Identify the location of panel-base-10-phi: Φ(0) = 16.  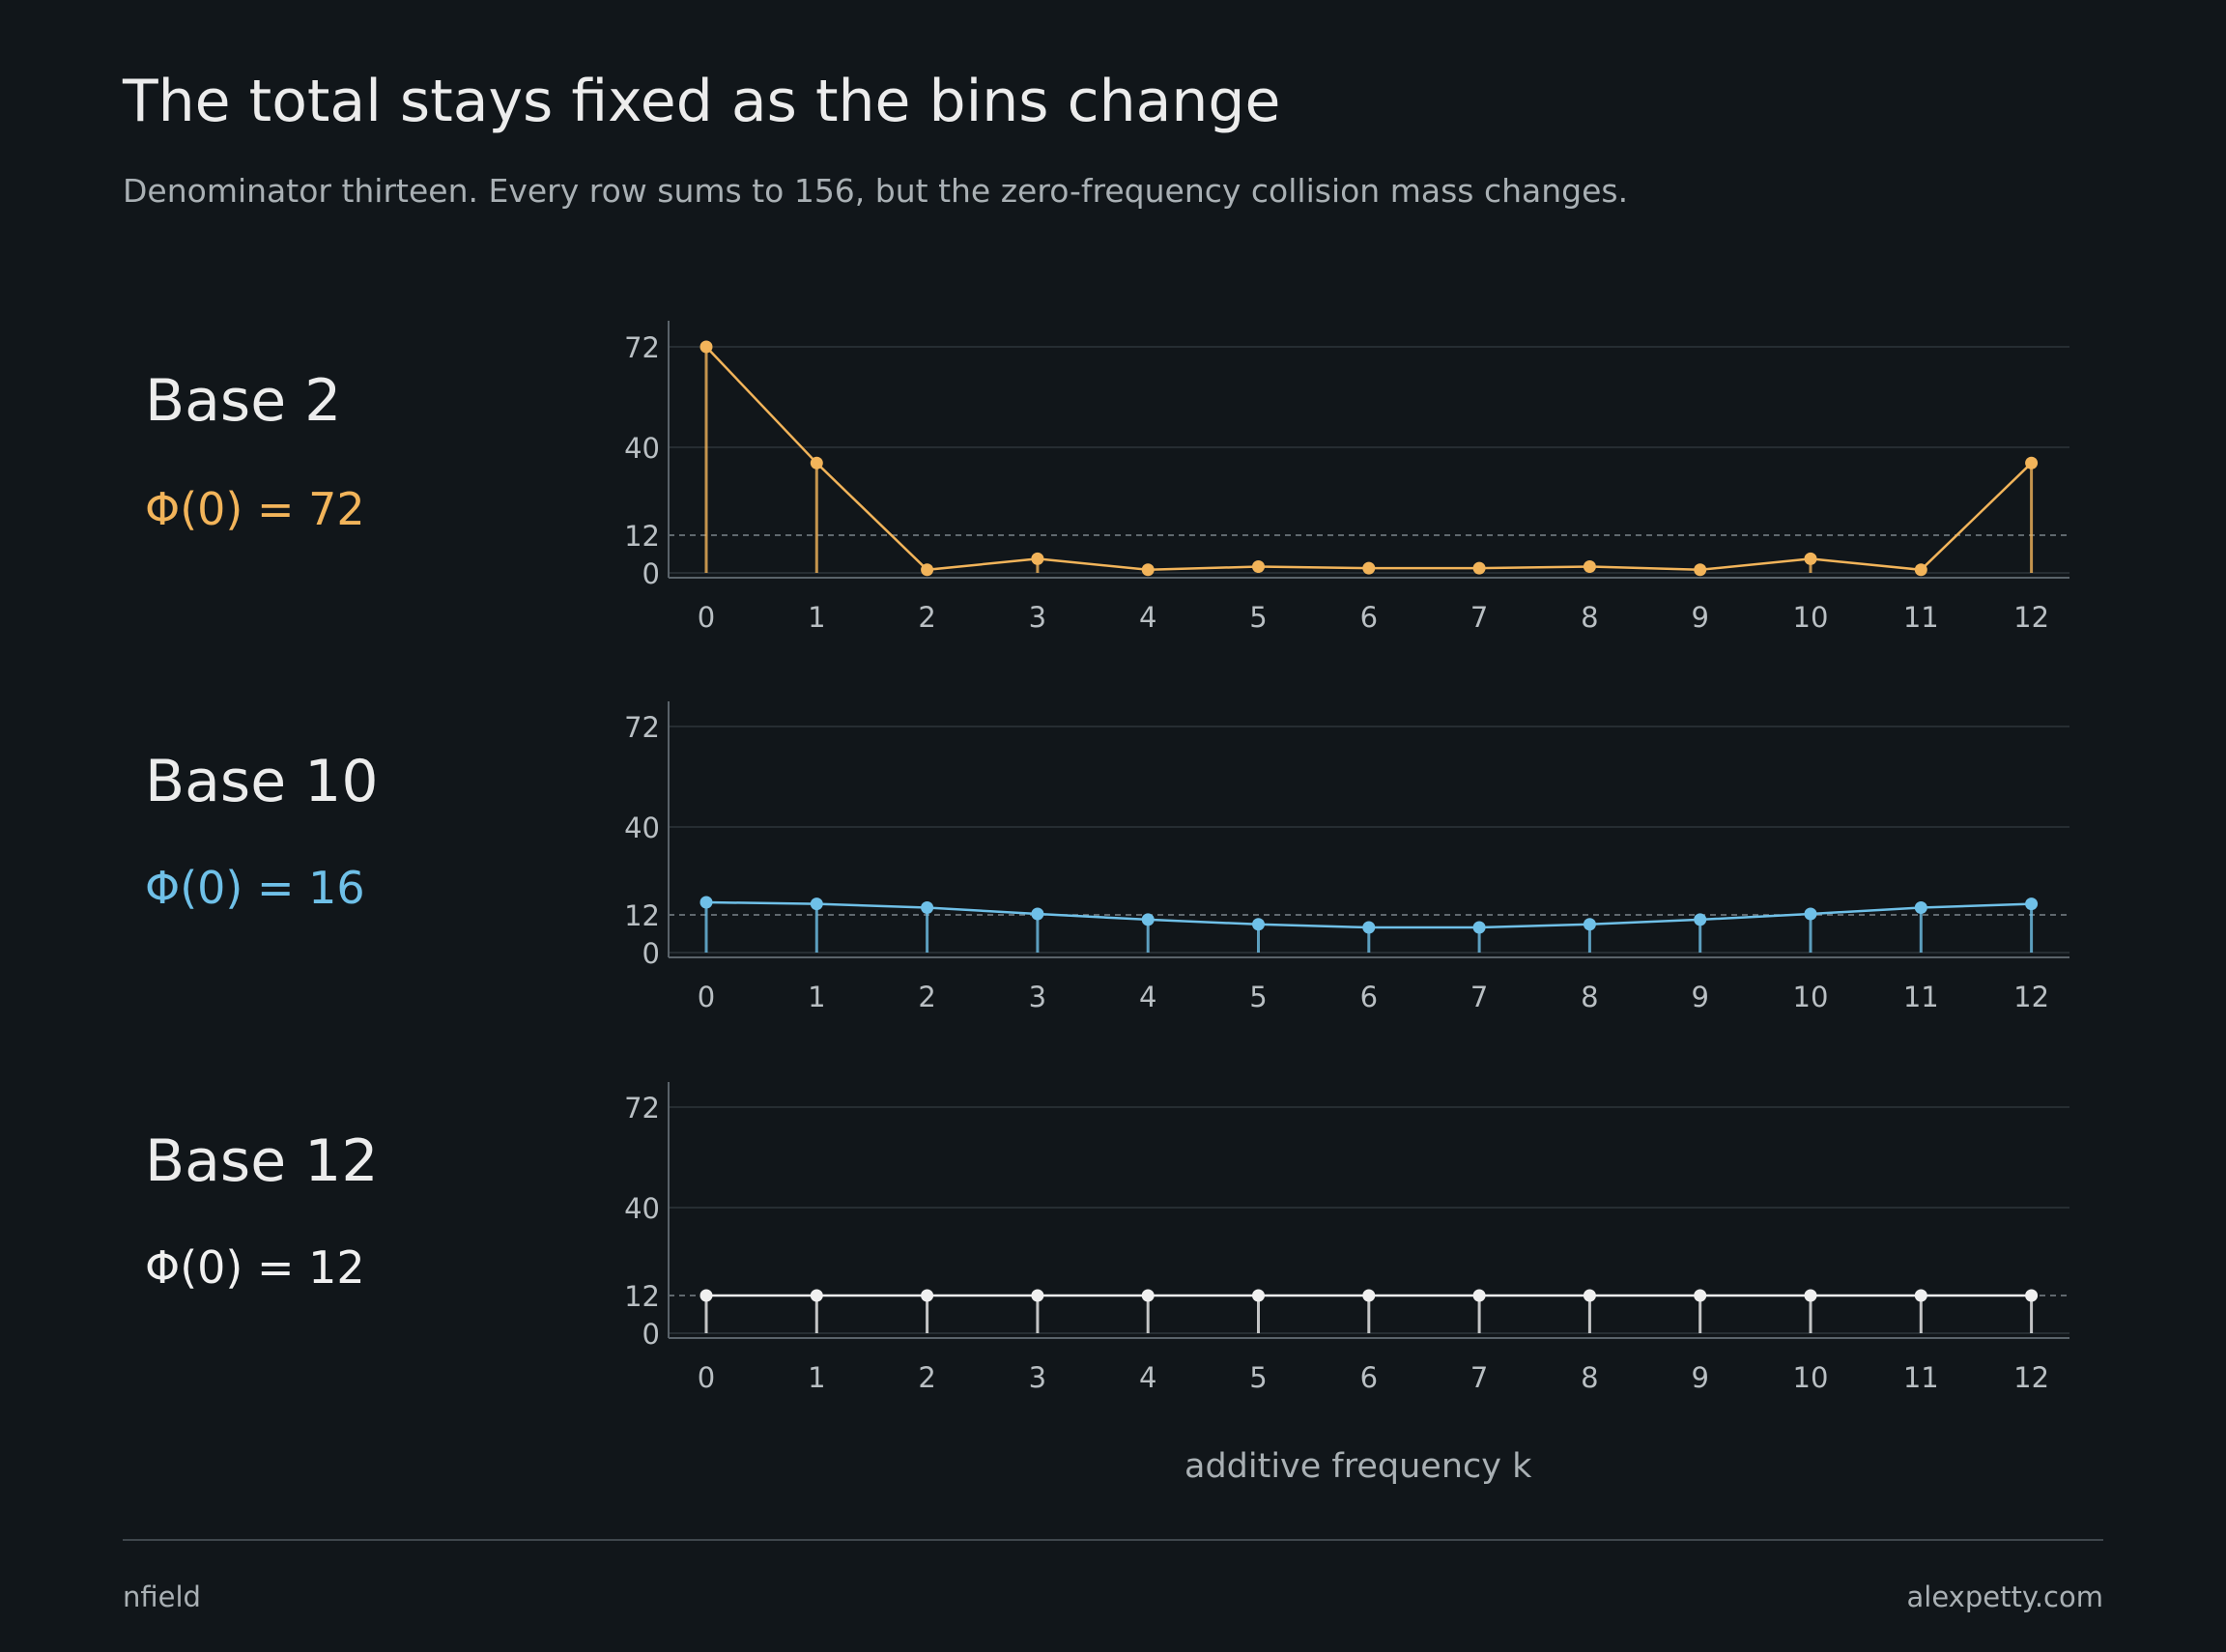
(255, 888).